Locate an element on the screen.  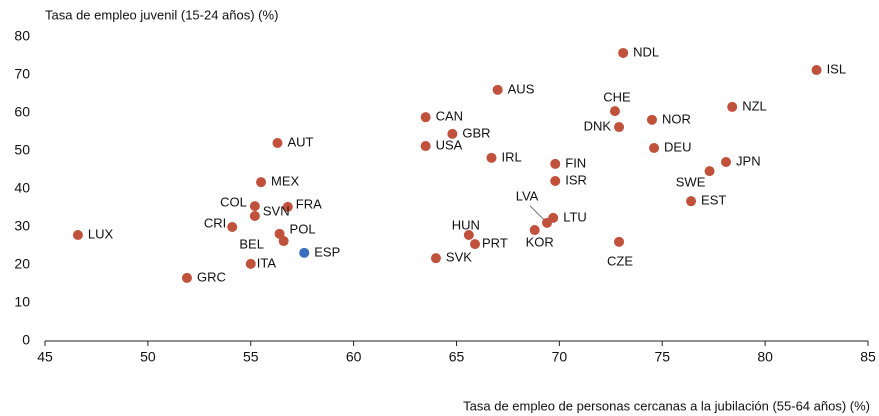
point-label: NOR is located at coordinates (676, 118).